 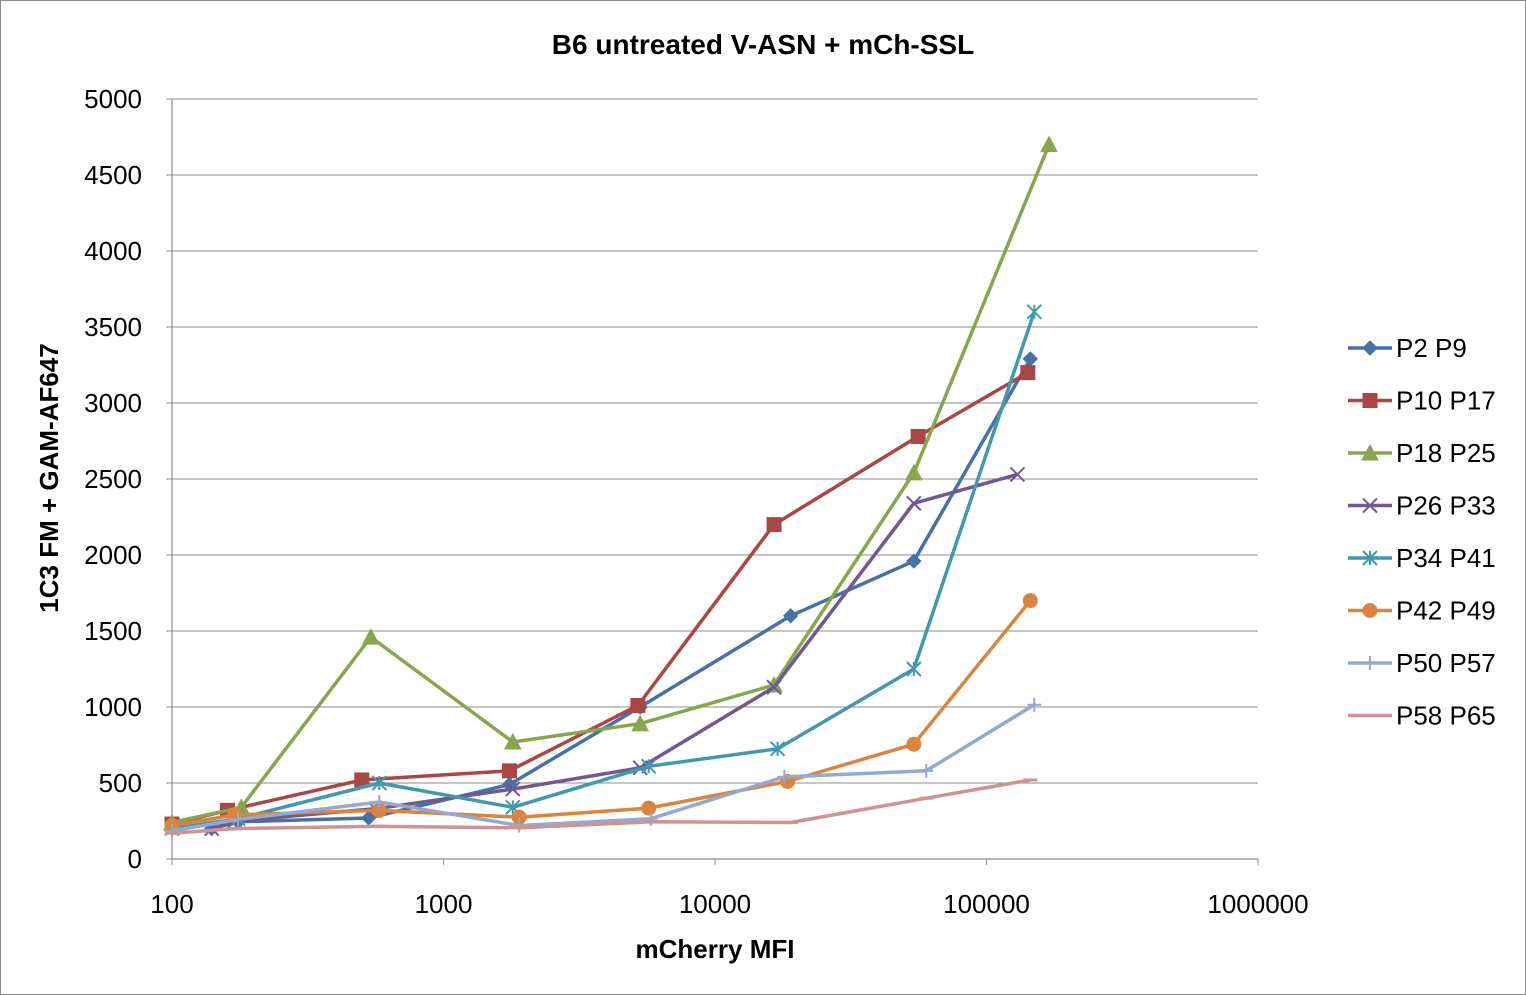 What do you see at coordinates (1257, 904) in the screenshot?
I see `x-tick-label: 1000000` at bounding box center [1257, 904].